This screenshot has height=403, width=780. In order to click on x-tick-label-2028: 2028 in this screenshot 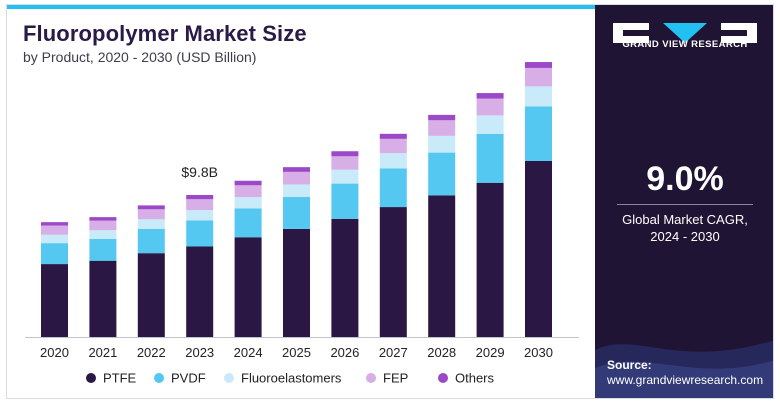, I will do `click(441, 352)`.